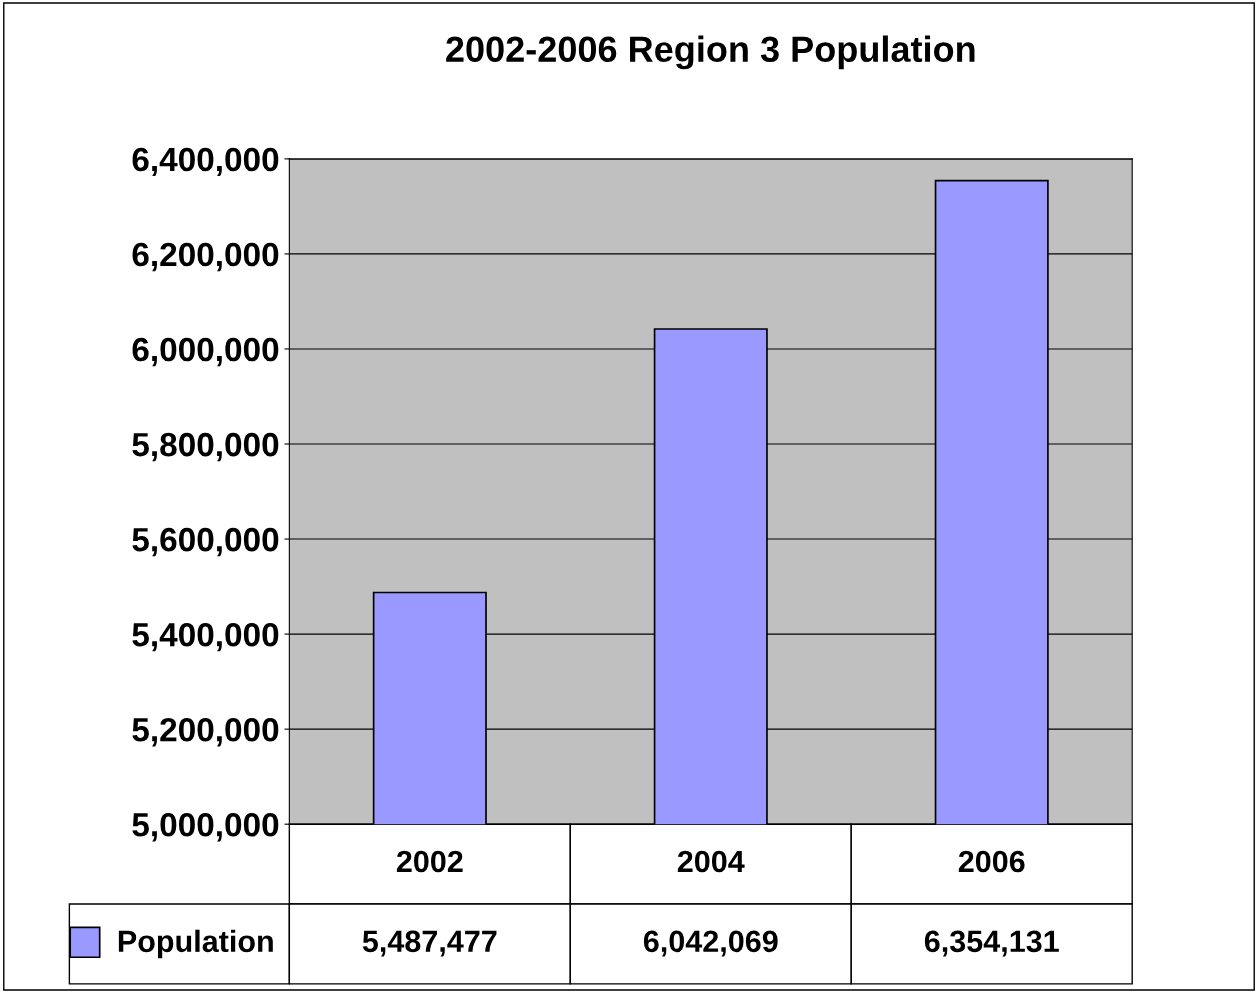 The height and width of the screenshot is (993, 1258). Describe the element at coordinates (205, 542) in the screenshot. I see `y-tick-label: 5,600,000` at that location.